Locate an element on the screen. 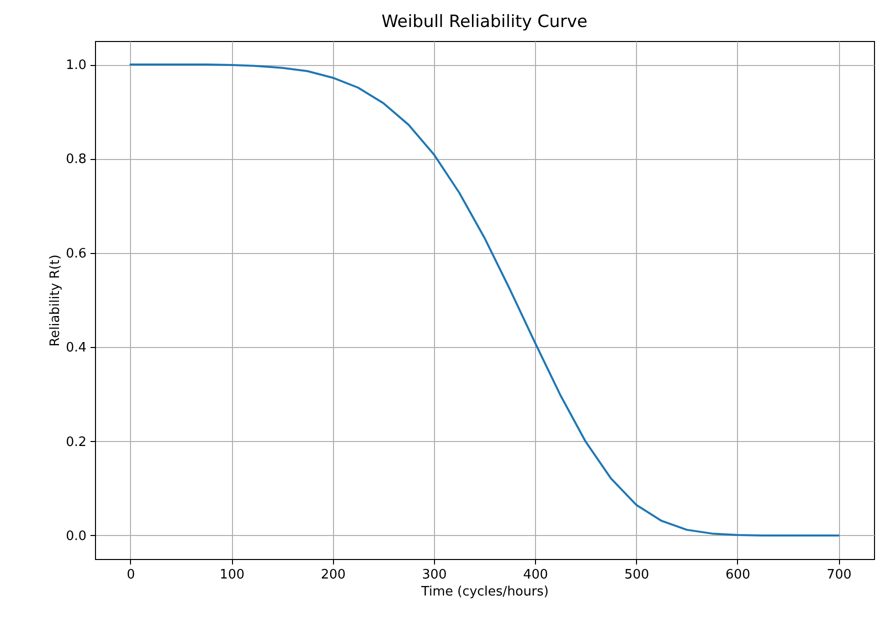 The width and height of the screenshot is (876, 623). x-tick-label: 100 is located at coordinates (232, 575).